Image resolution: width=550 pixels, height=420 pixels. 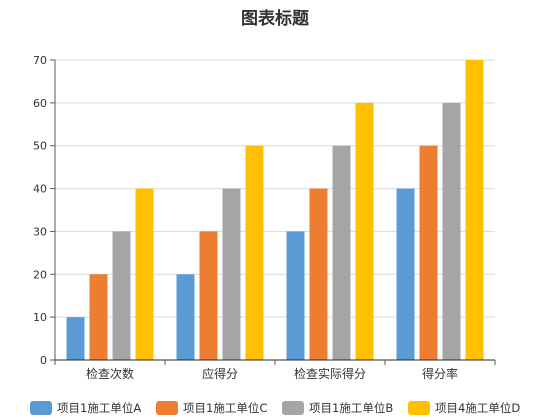 What do you see at coordinates (220, 373) in the screenshot?
I see `x-tick-label: 应得分` at bounding box center [220, 373].